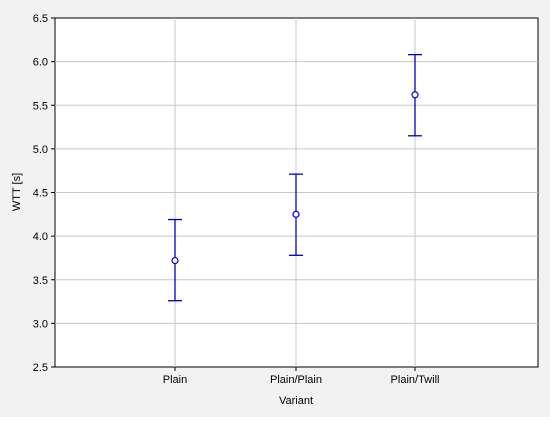  What do you see at coordinates (40, 63) in the screenshot?
I see `y-tick-label: 6.0` at bounding box center [40, 63].